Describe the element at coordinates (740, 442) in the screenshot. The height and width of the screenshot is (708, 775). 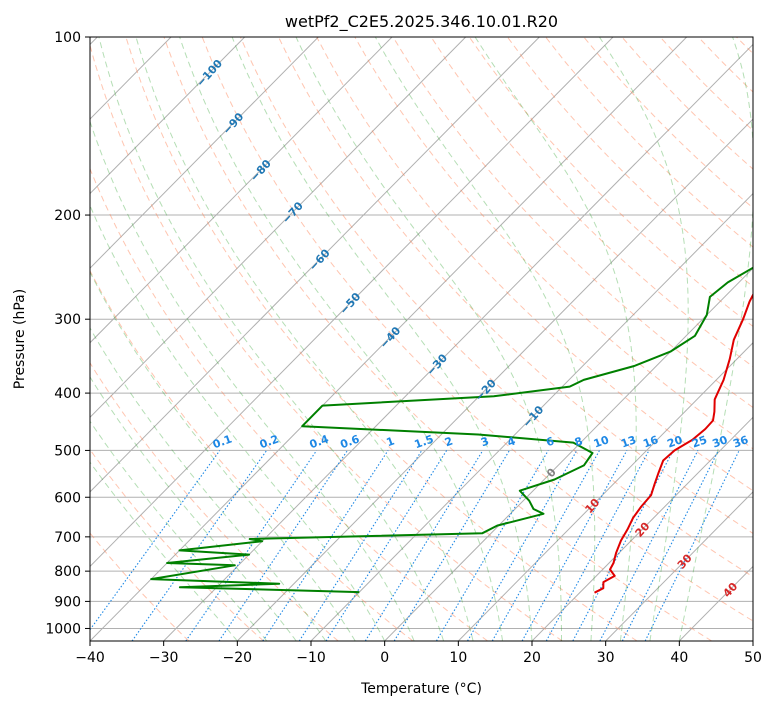
I see `mixing-ratio-label: 36` at that location.